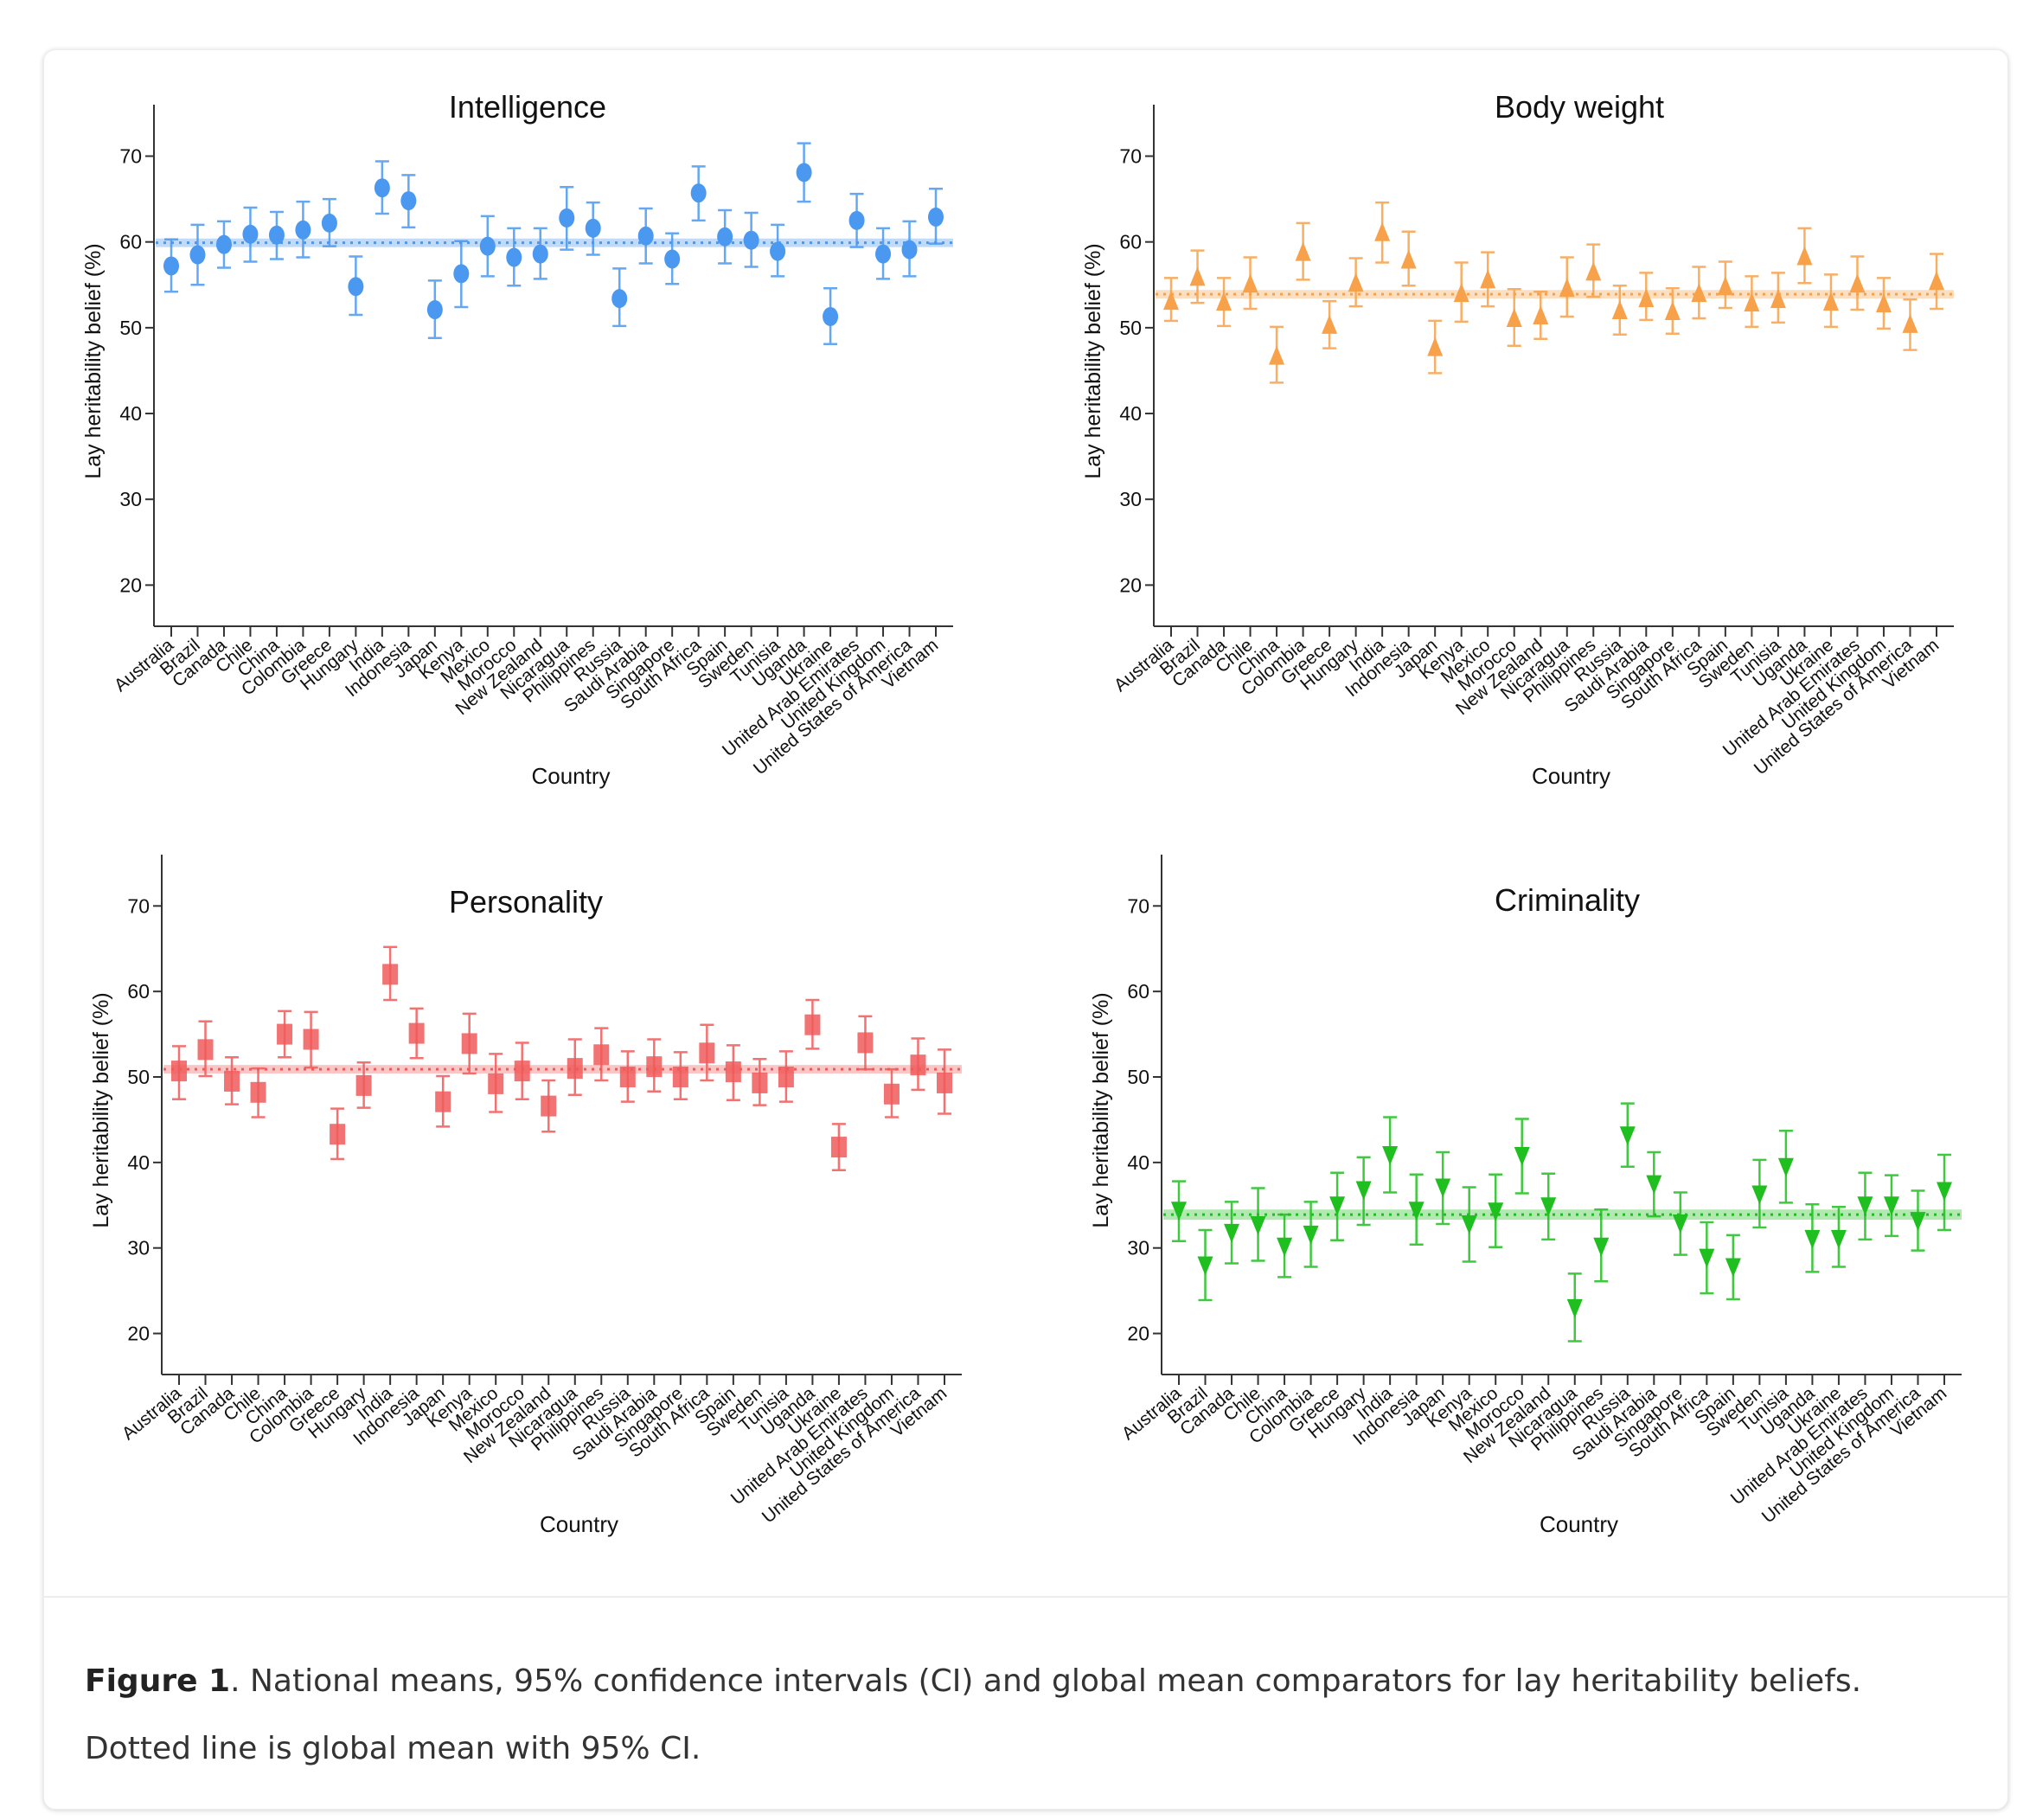 The height and width of the screenshot is (1820, 2036). Describe the element at coordinates (1130, 413) in the screenshot. I see `y-tick-label: 40` at that location.